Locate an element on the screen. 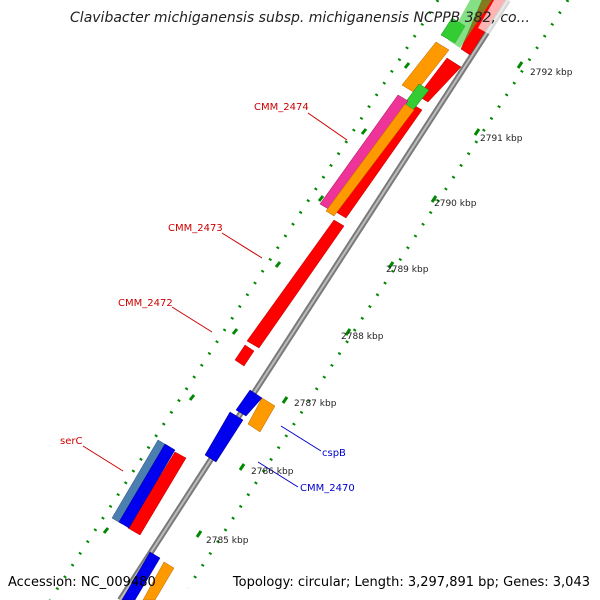 The height and width of the screenshot is (600, 600). gene-label-cspb: cspB is located at coordinates (334, 453).